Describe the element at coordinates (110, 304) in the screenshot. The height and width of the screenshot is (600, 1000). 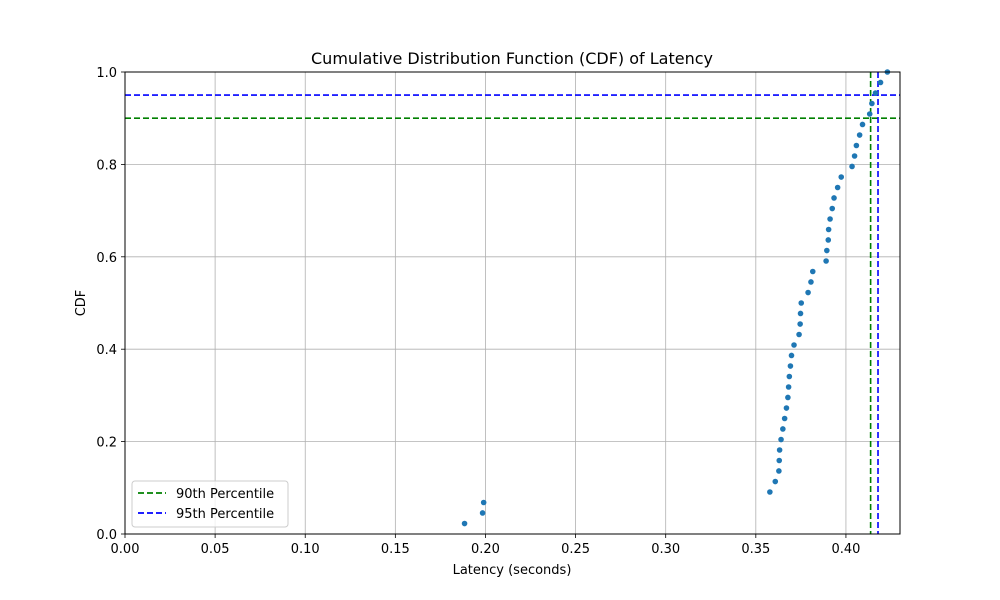
I see `y-axis-ticks: 0.0 0.2 0.4 0.6 0.8 1.0` at that location.